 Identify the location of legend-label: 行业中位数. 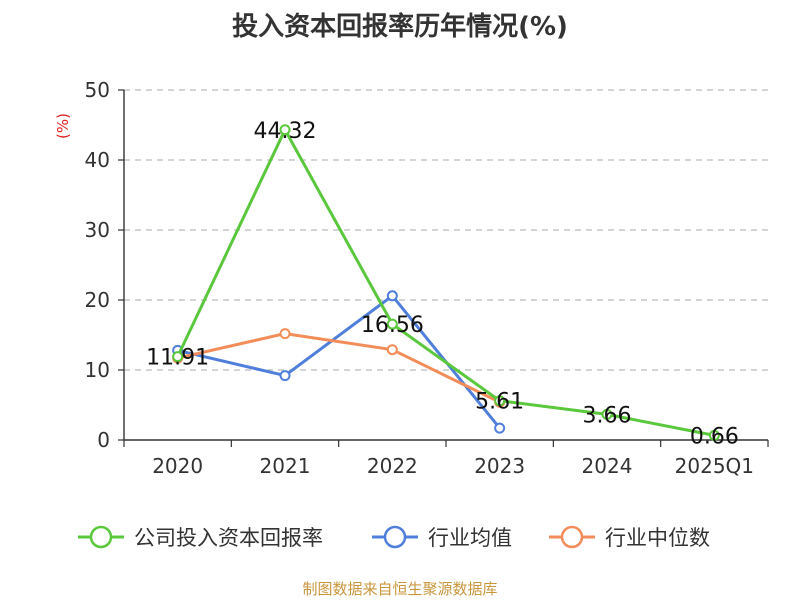
(657, 538).